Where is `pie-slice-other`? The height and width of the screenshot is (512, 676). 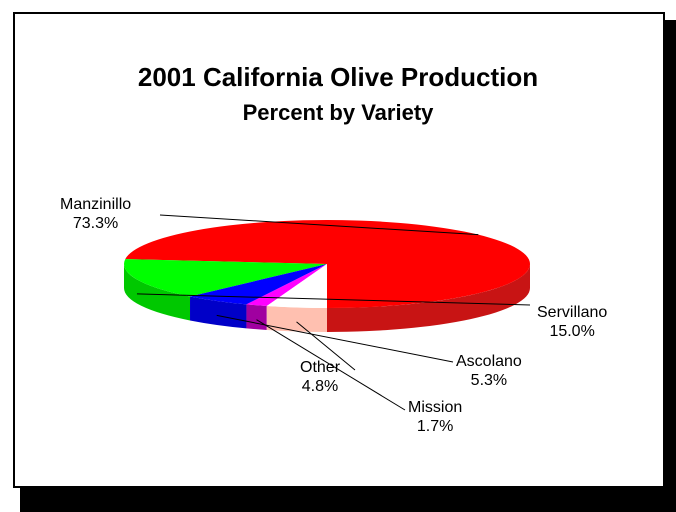
pie-slice-other is located at coordinates (296, 286).